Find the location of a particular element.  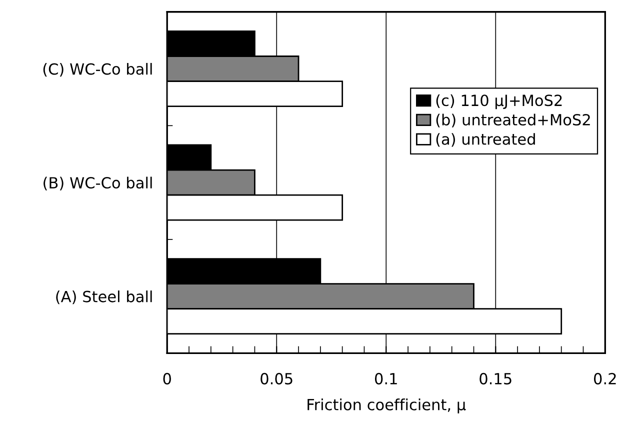

legend-label: (c) 110 μJ+MoS2 is located at coordinates (499, 102).